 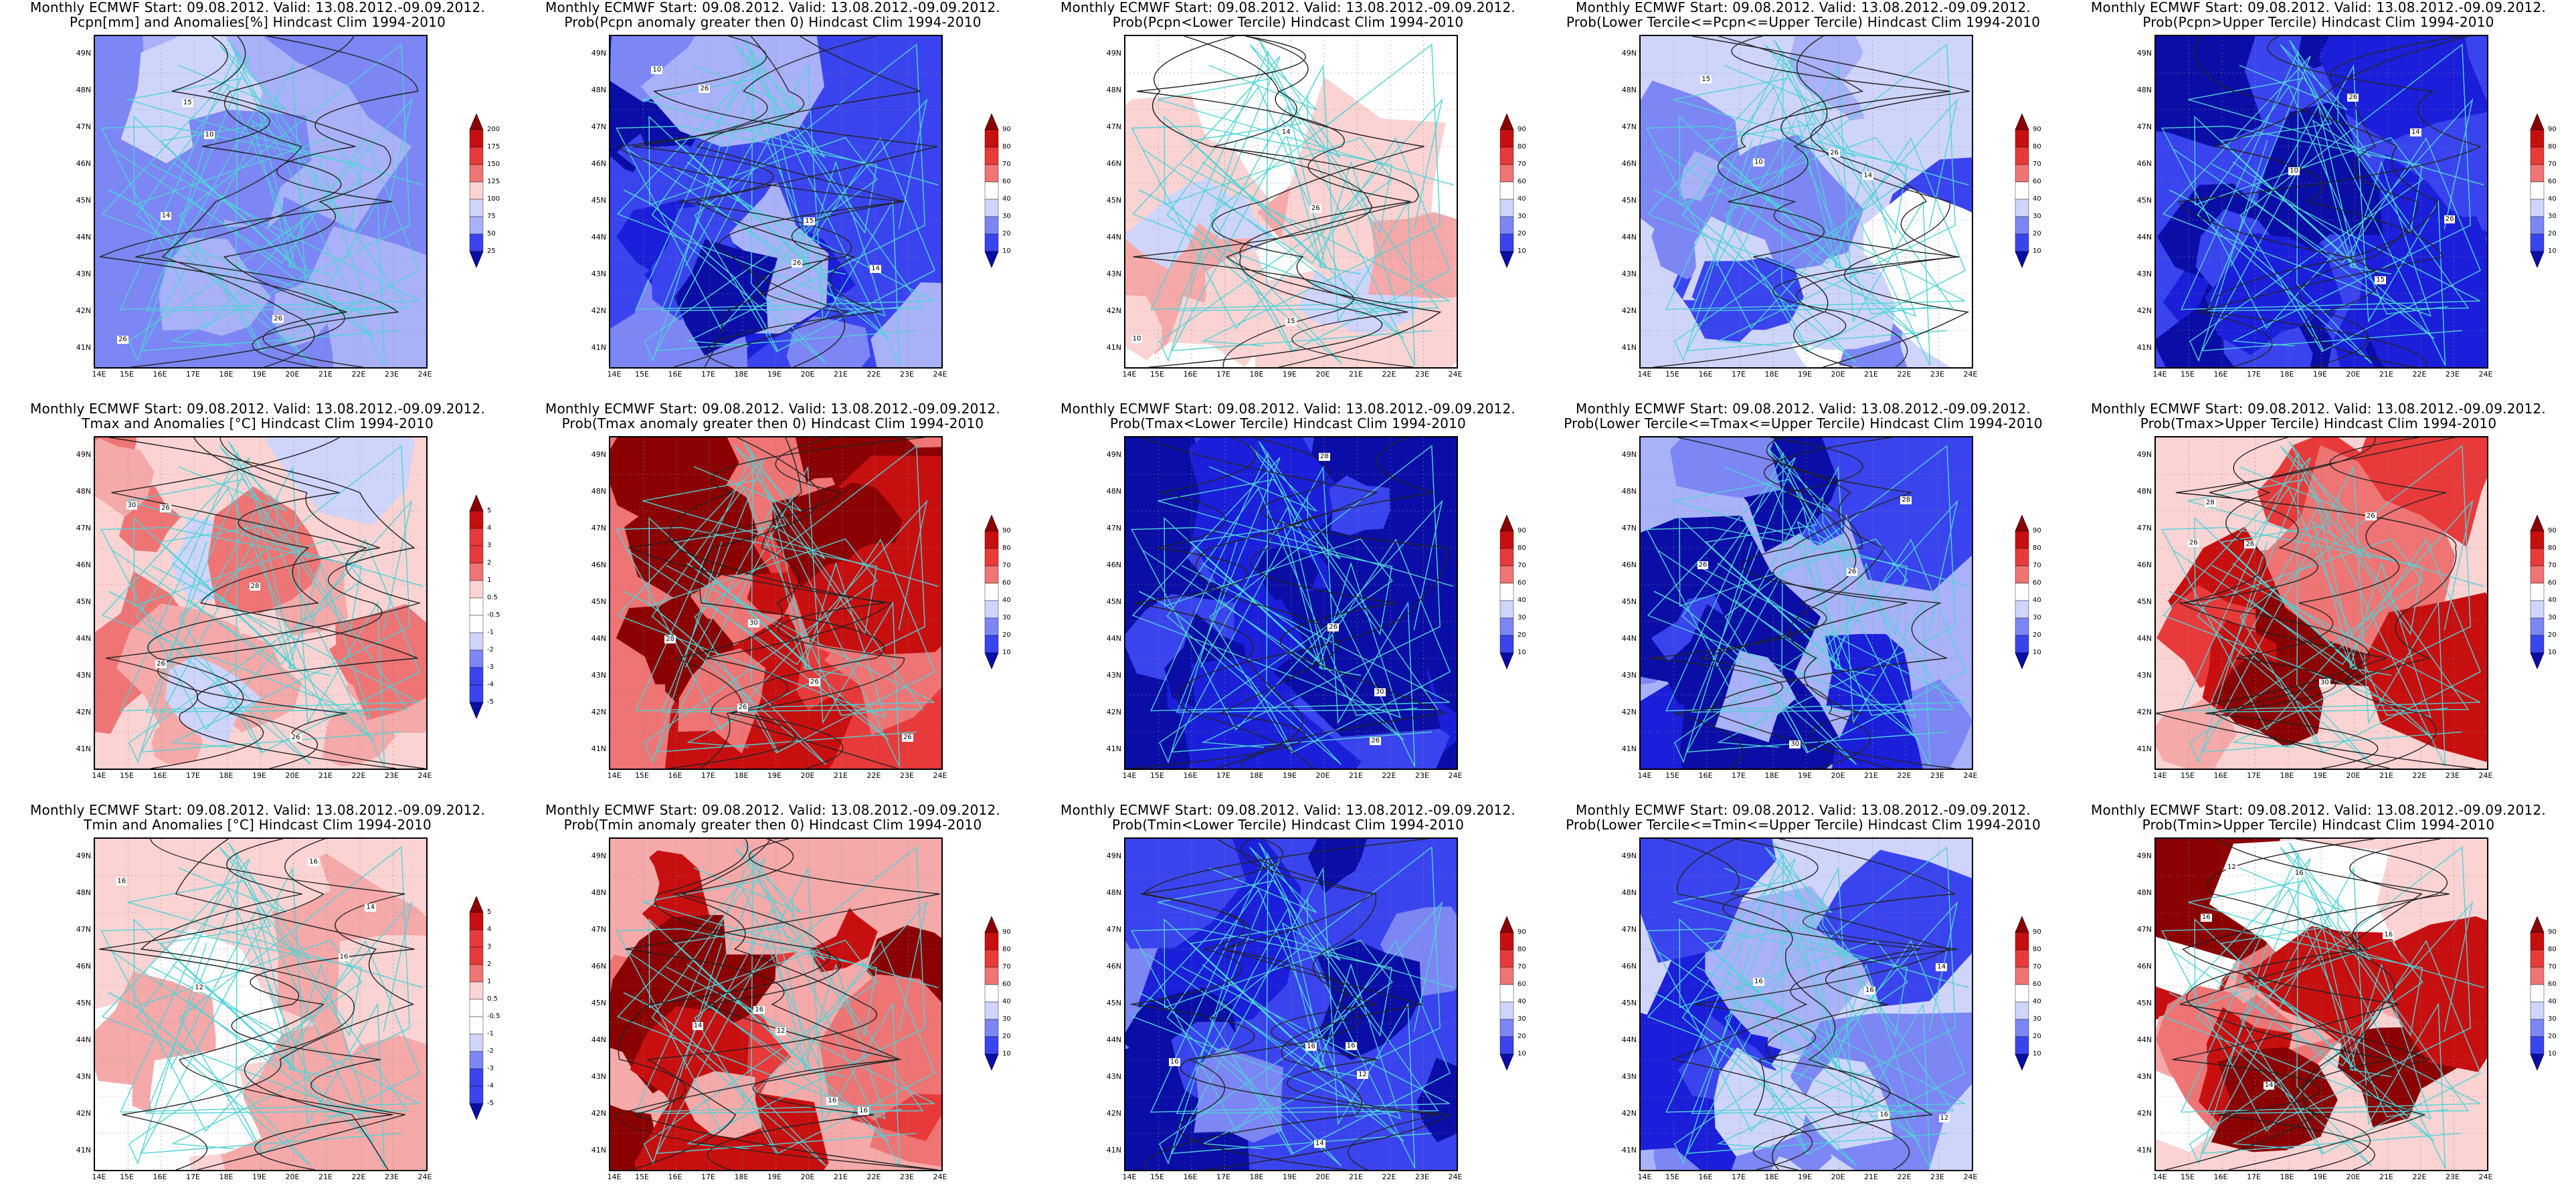 I want to click on colorbar-tick-label: 80, so click(x=1521, y=146).